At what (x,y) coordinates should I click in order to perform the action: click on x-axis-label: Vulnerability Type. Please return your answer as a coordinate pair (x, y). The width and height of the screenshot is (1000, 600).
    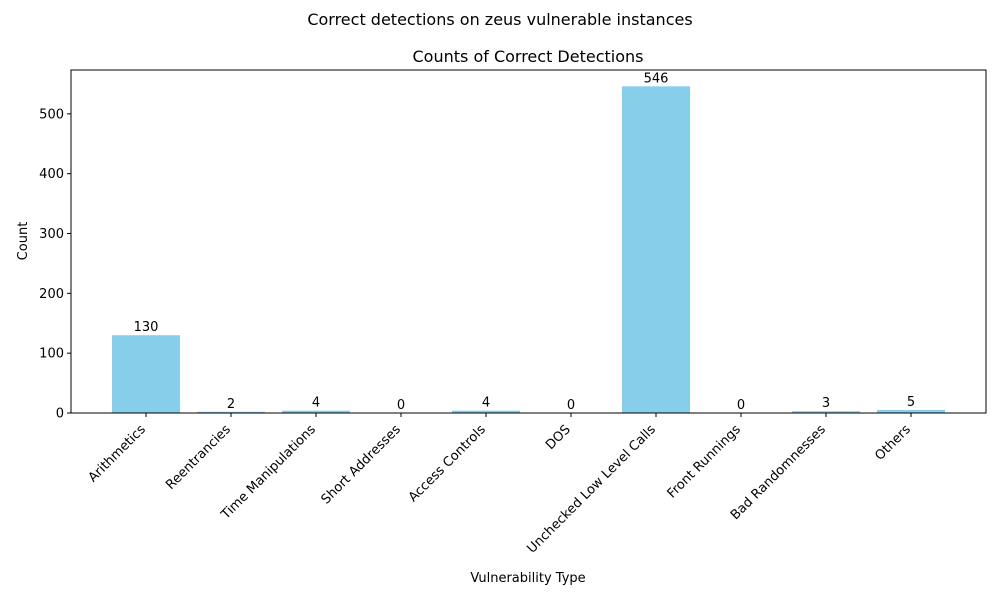
    Looking at the image, I should click on (527, 578).